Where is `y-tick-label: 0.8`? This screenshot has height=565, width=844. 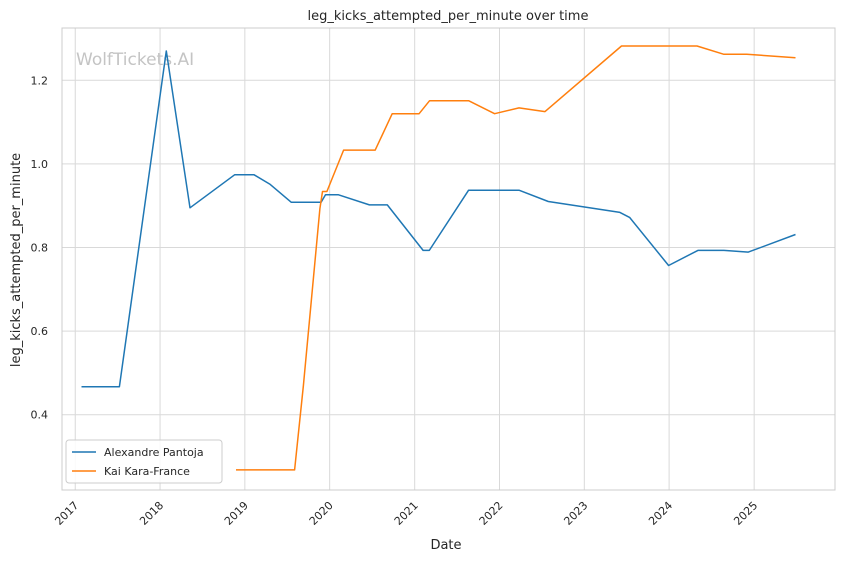 y-tick-label: 0.8 is located at coordinates (40, 248).